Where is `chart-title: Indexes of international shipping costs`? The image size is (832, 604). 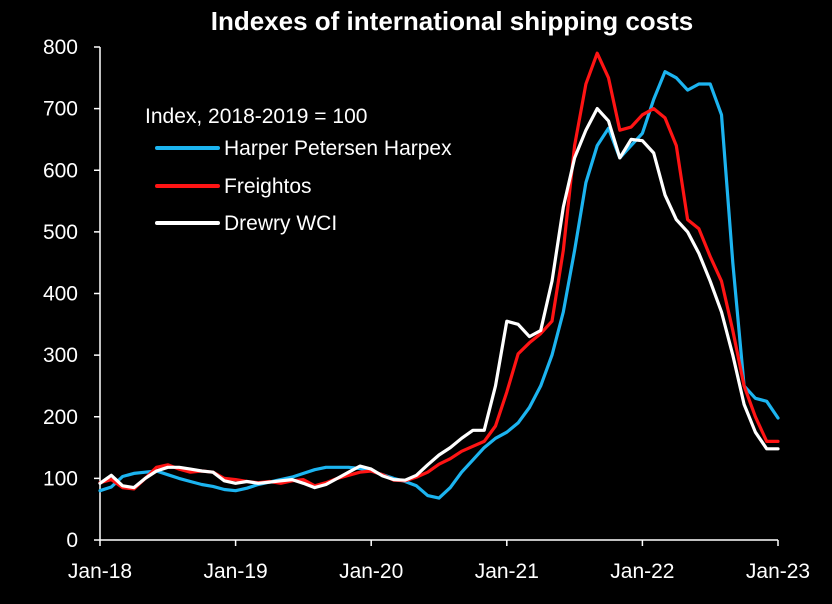
chart-title: Indexes of international shipping costs is located at coordinates (452, 21).